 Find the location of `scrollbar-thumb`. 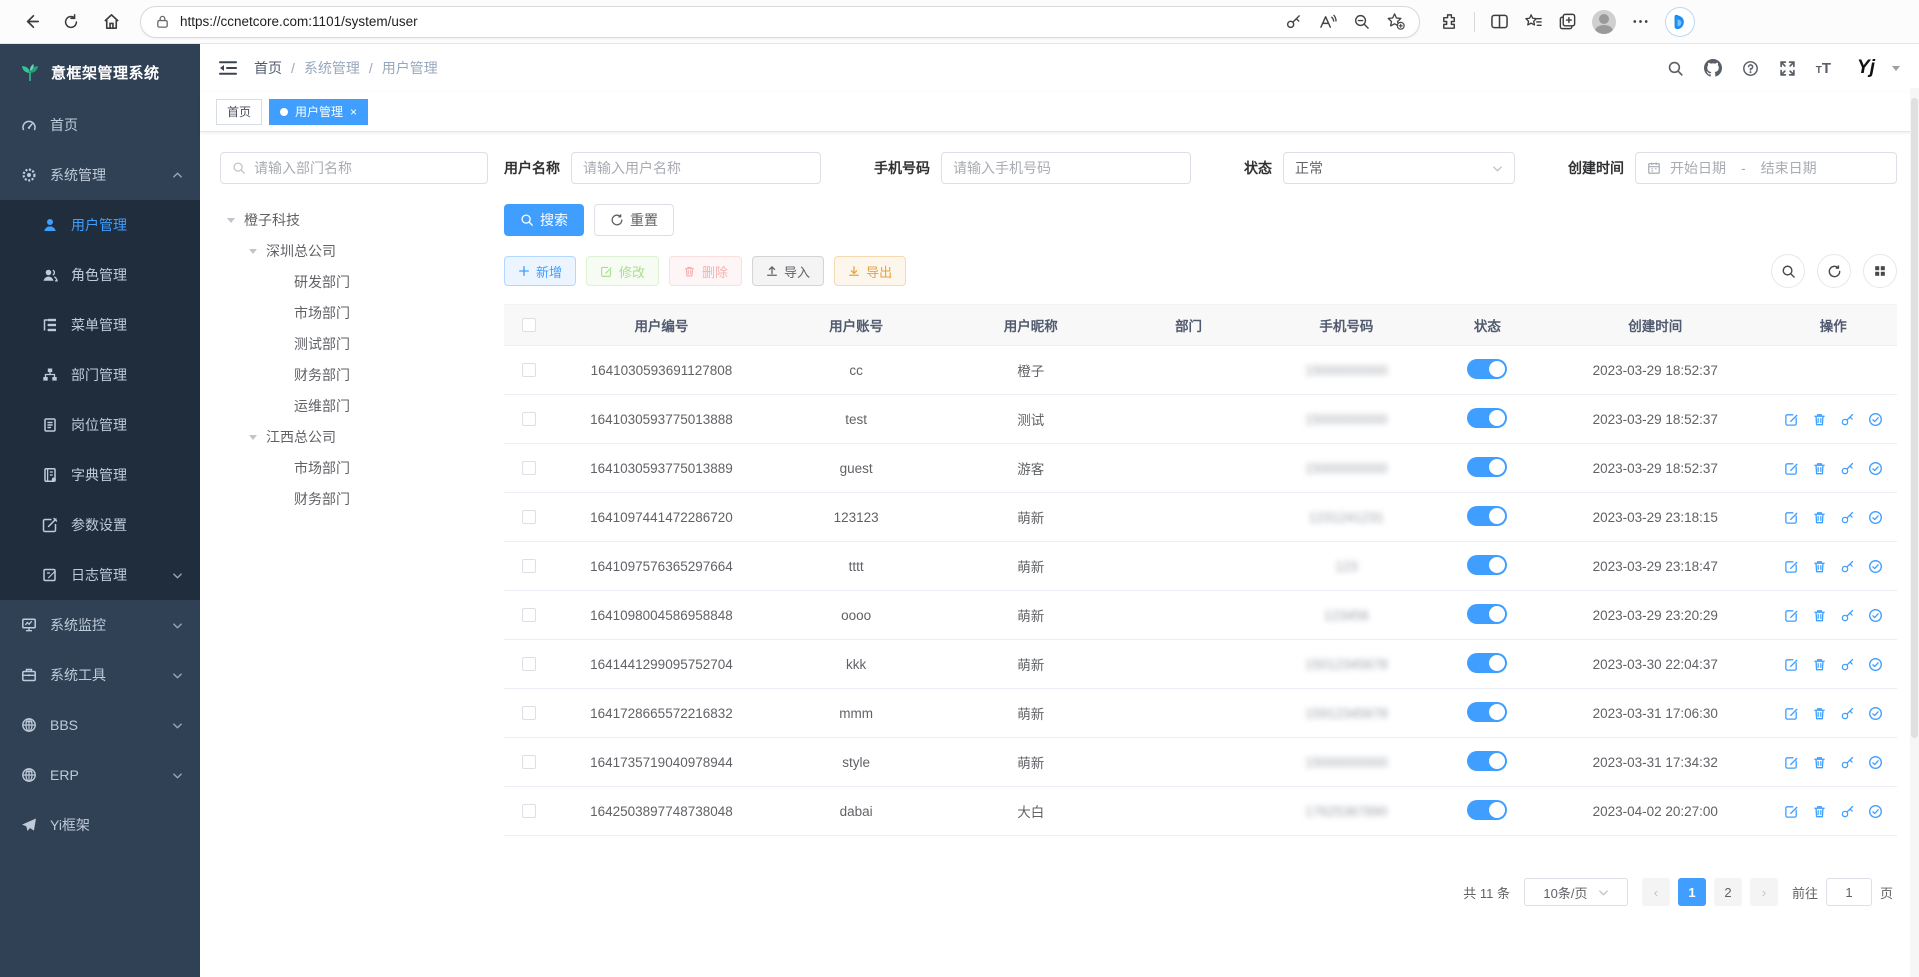

scrollbar-thumb is located at coordinates (1914, 418).